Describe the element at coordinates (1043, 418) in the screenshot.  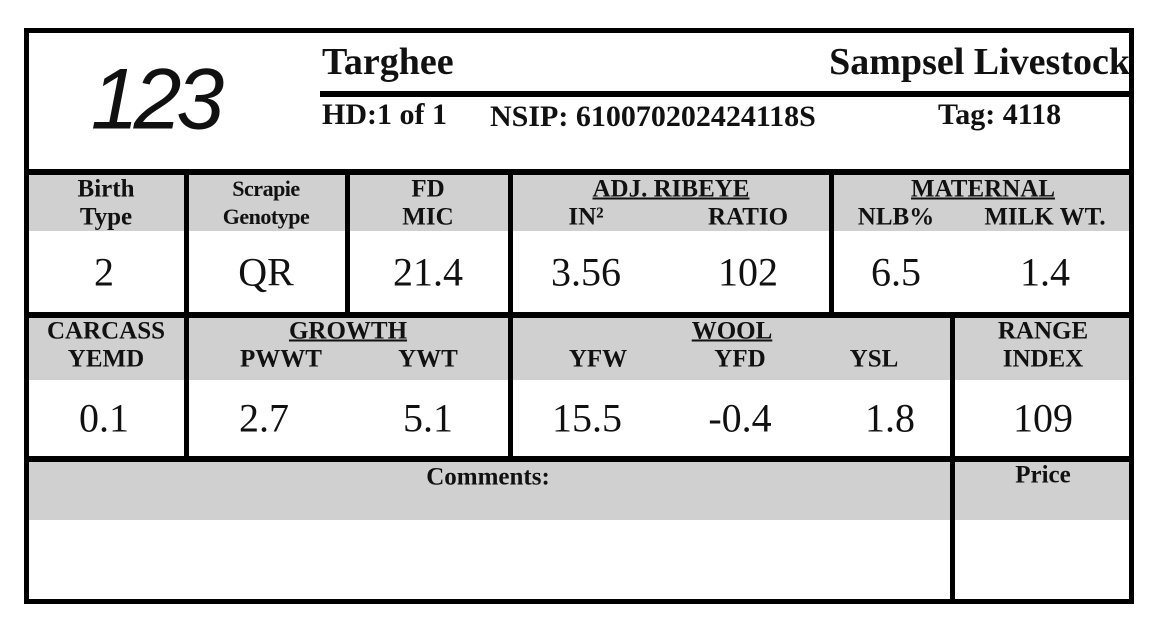
I see `value: 109` at that location.